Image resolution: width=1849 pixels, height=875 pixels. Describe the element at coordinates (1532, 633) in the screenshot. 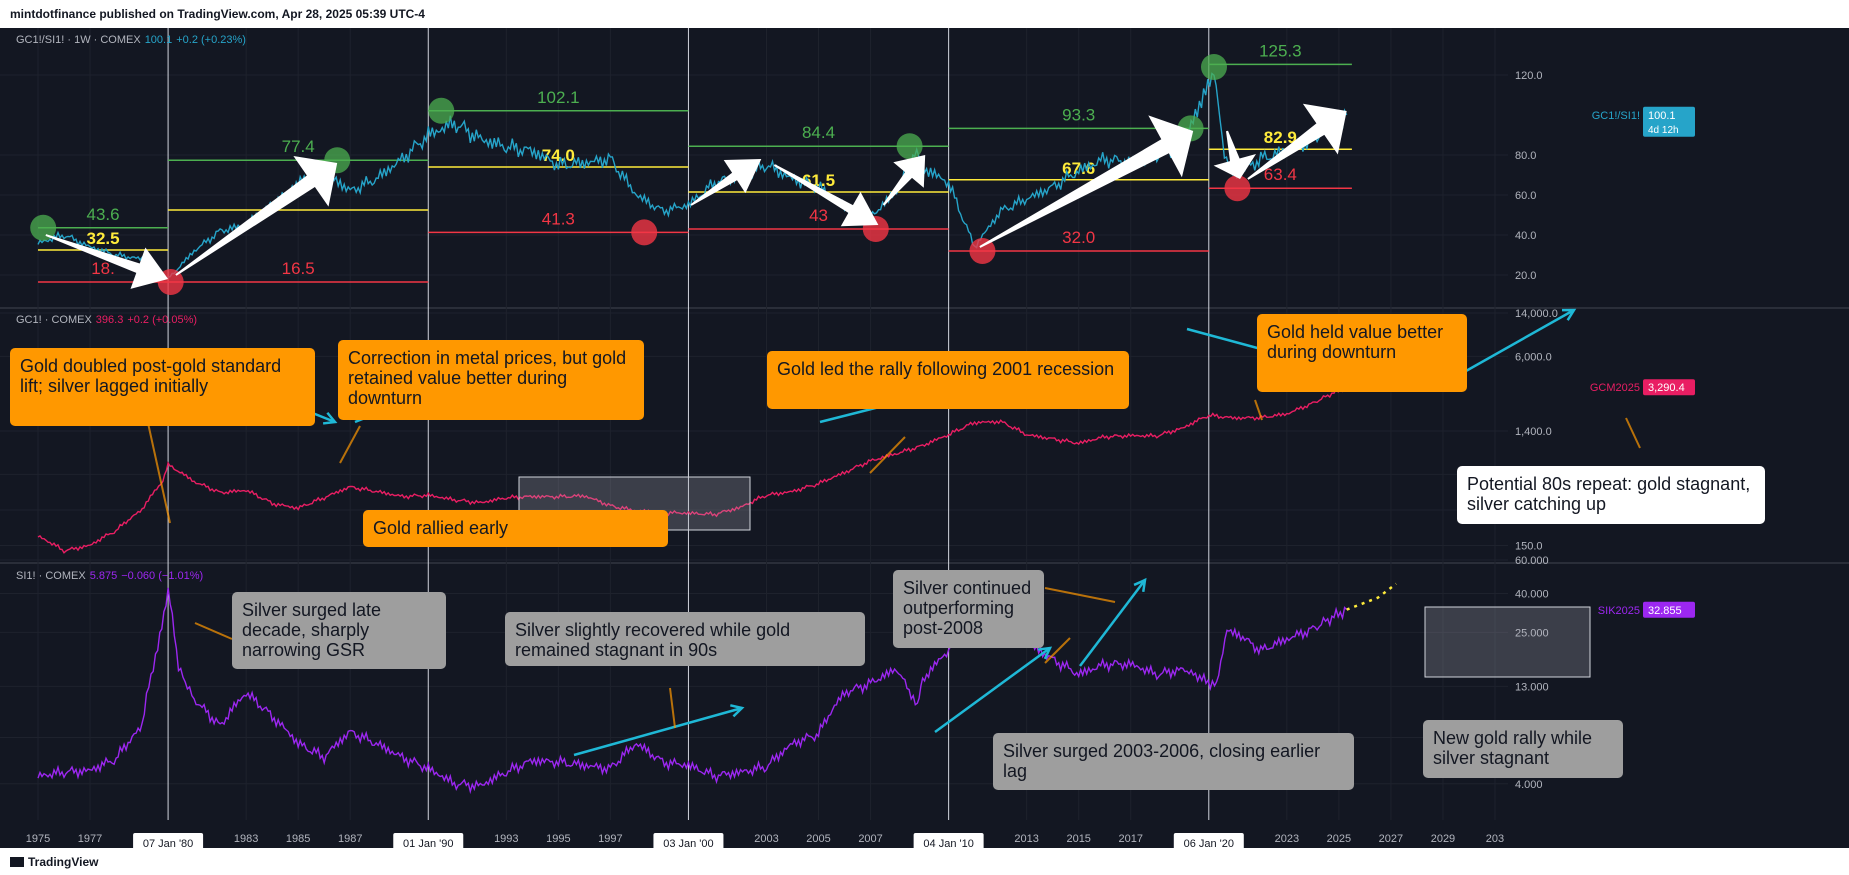

I see `silver-axis-tick: 25.000` at that location.